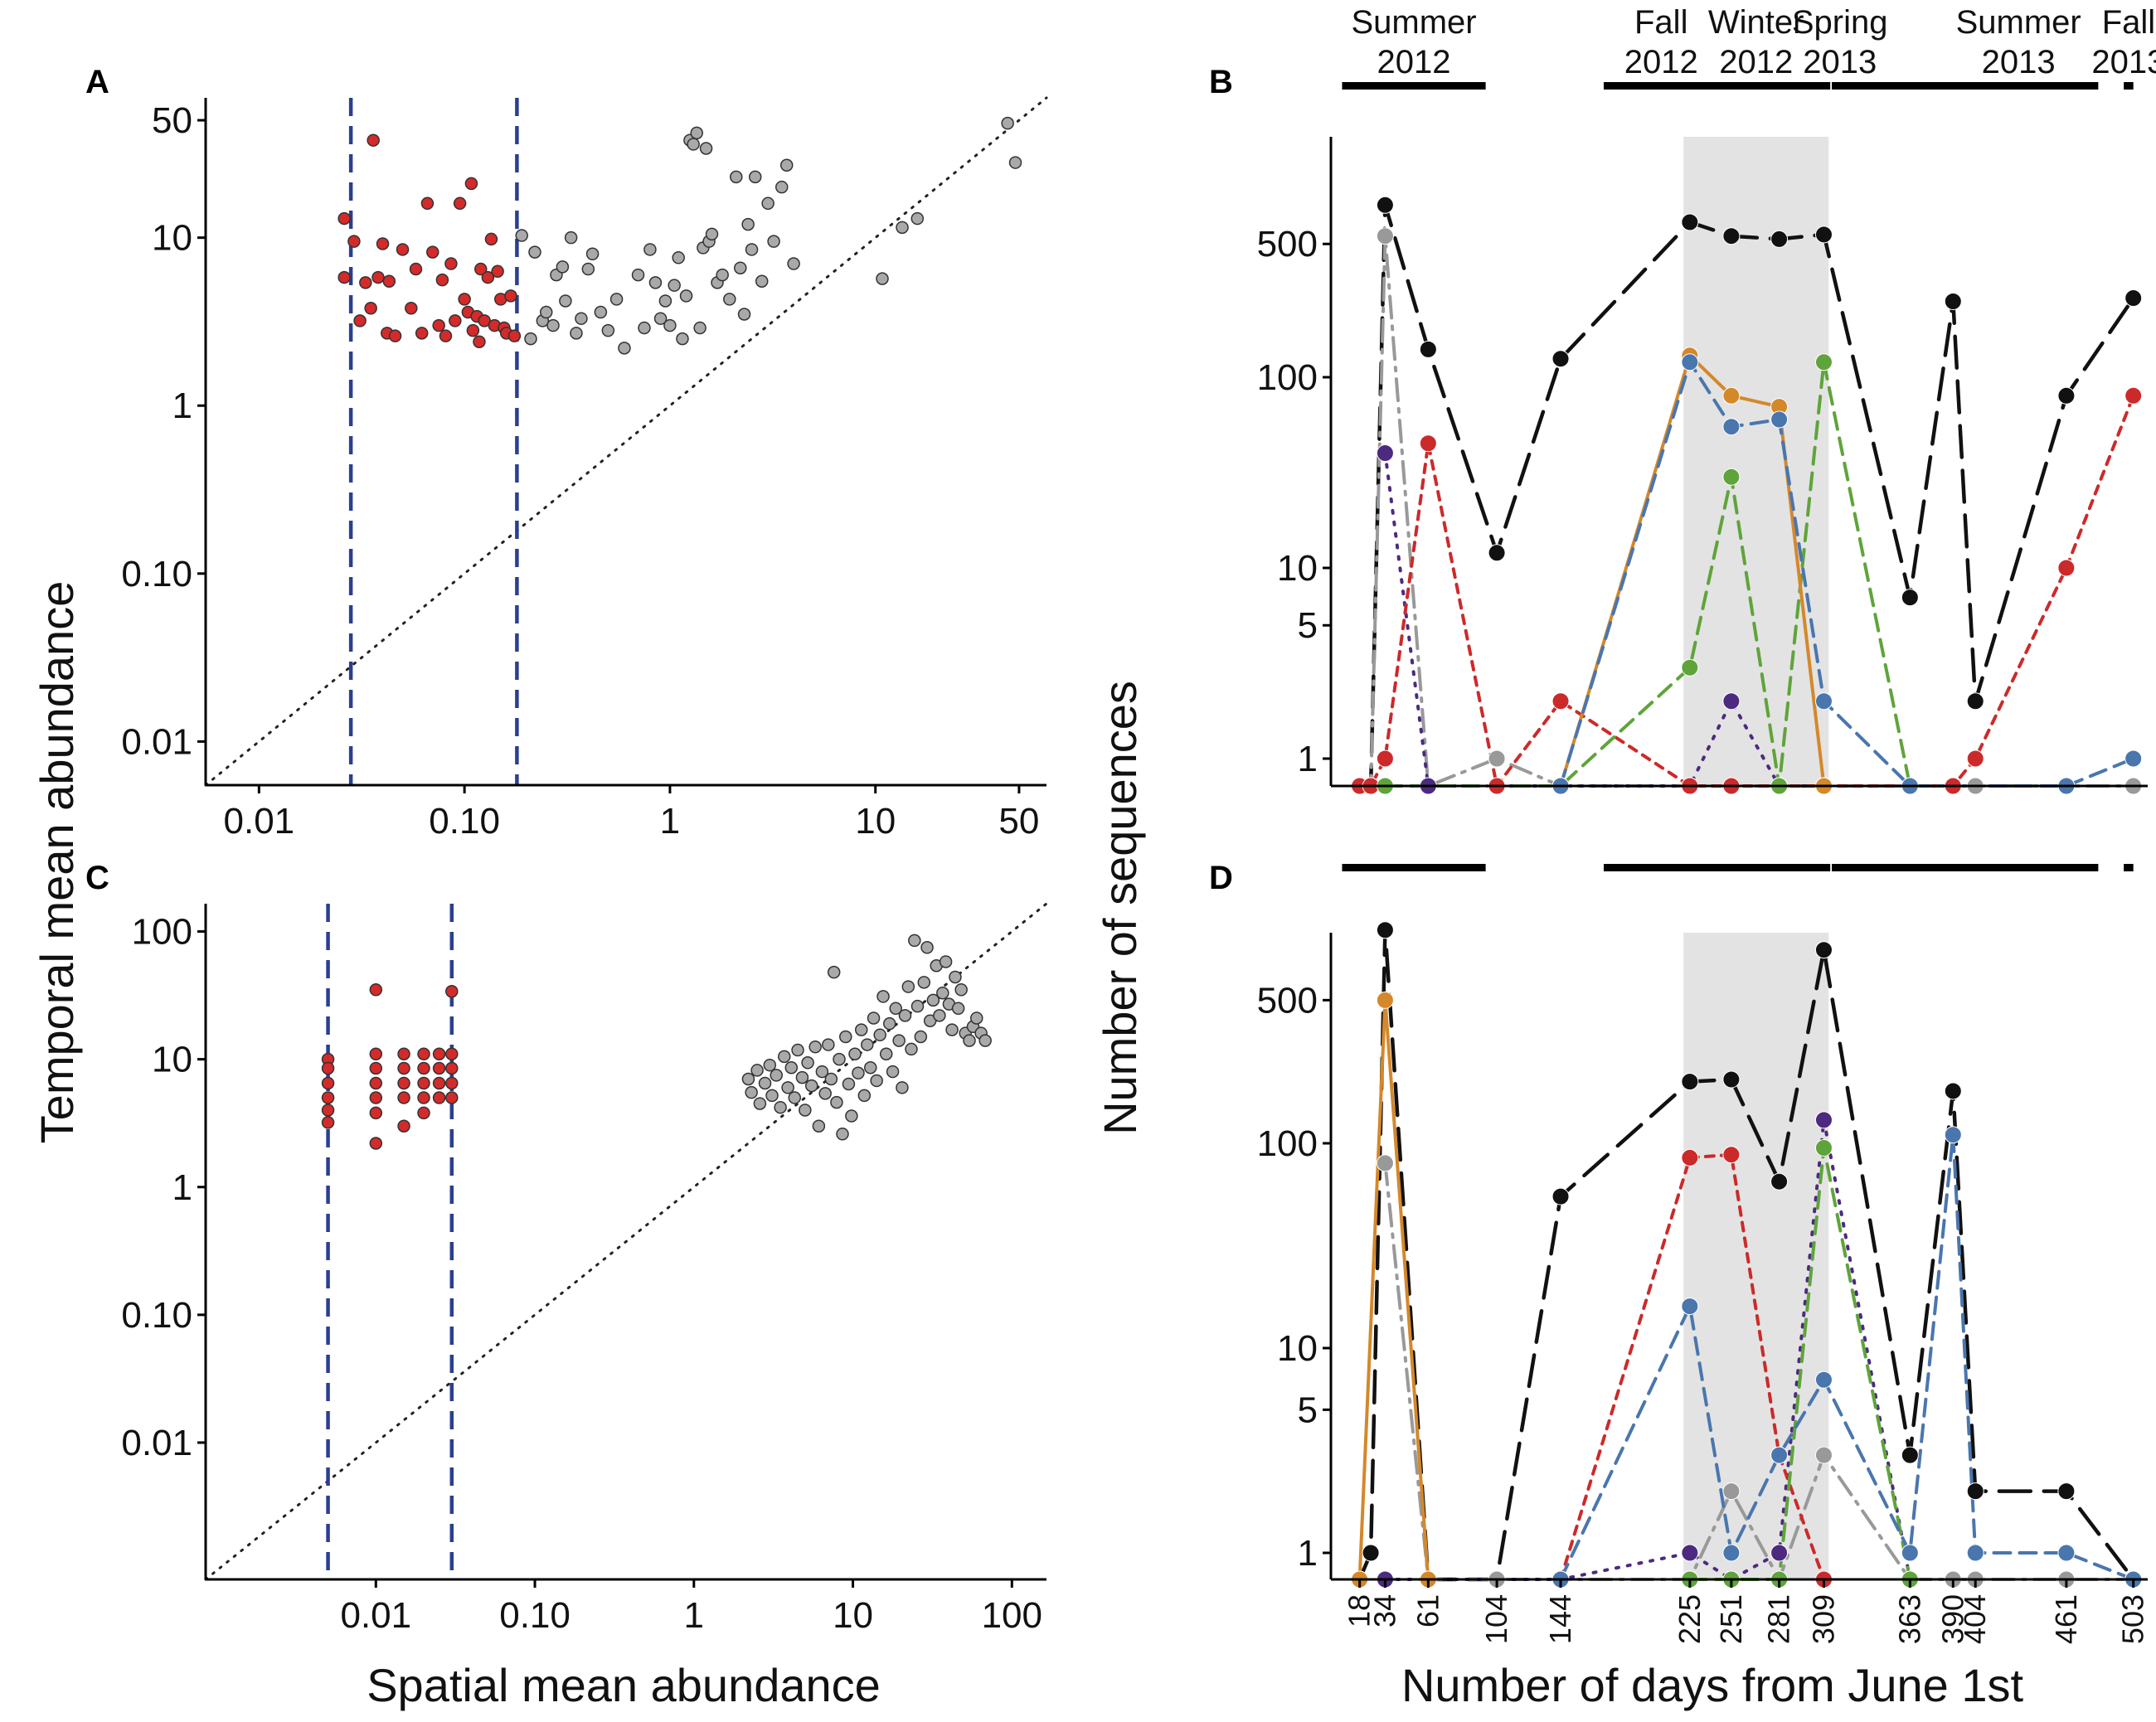 Image resolution: width=2156 pixels, height=1722 pixels. What do you see at coordinates (1384, 1610) in the screenshot?
I see `x-tick-label: 34` at bounding box center [1384, 1610].